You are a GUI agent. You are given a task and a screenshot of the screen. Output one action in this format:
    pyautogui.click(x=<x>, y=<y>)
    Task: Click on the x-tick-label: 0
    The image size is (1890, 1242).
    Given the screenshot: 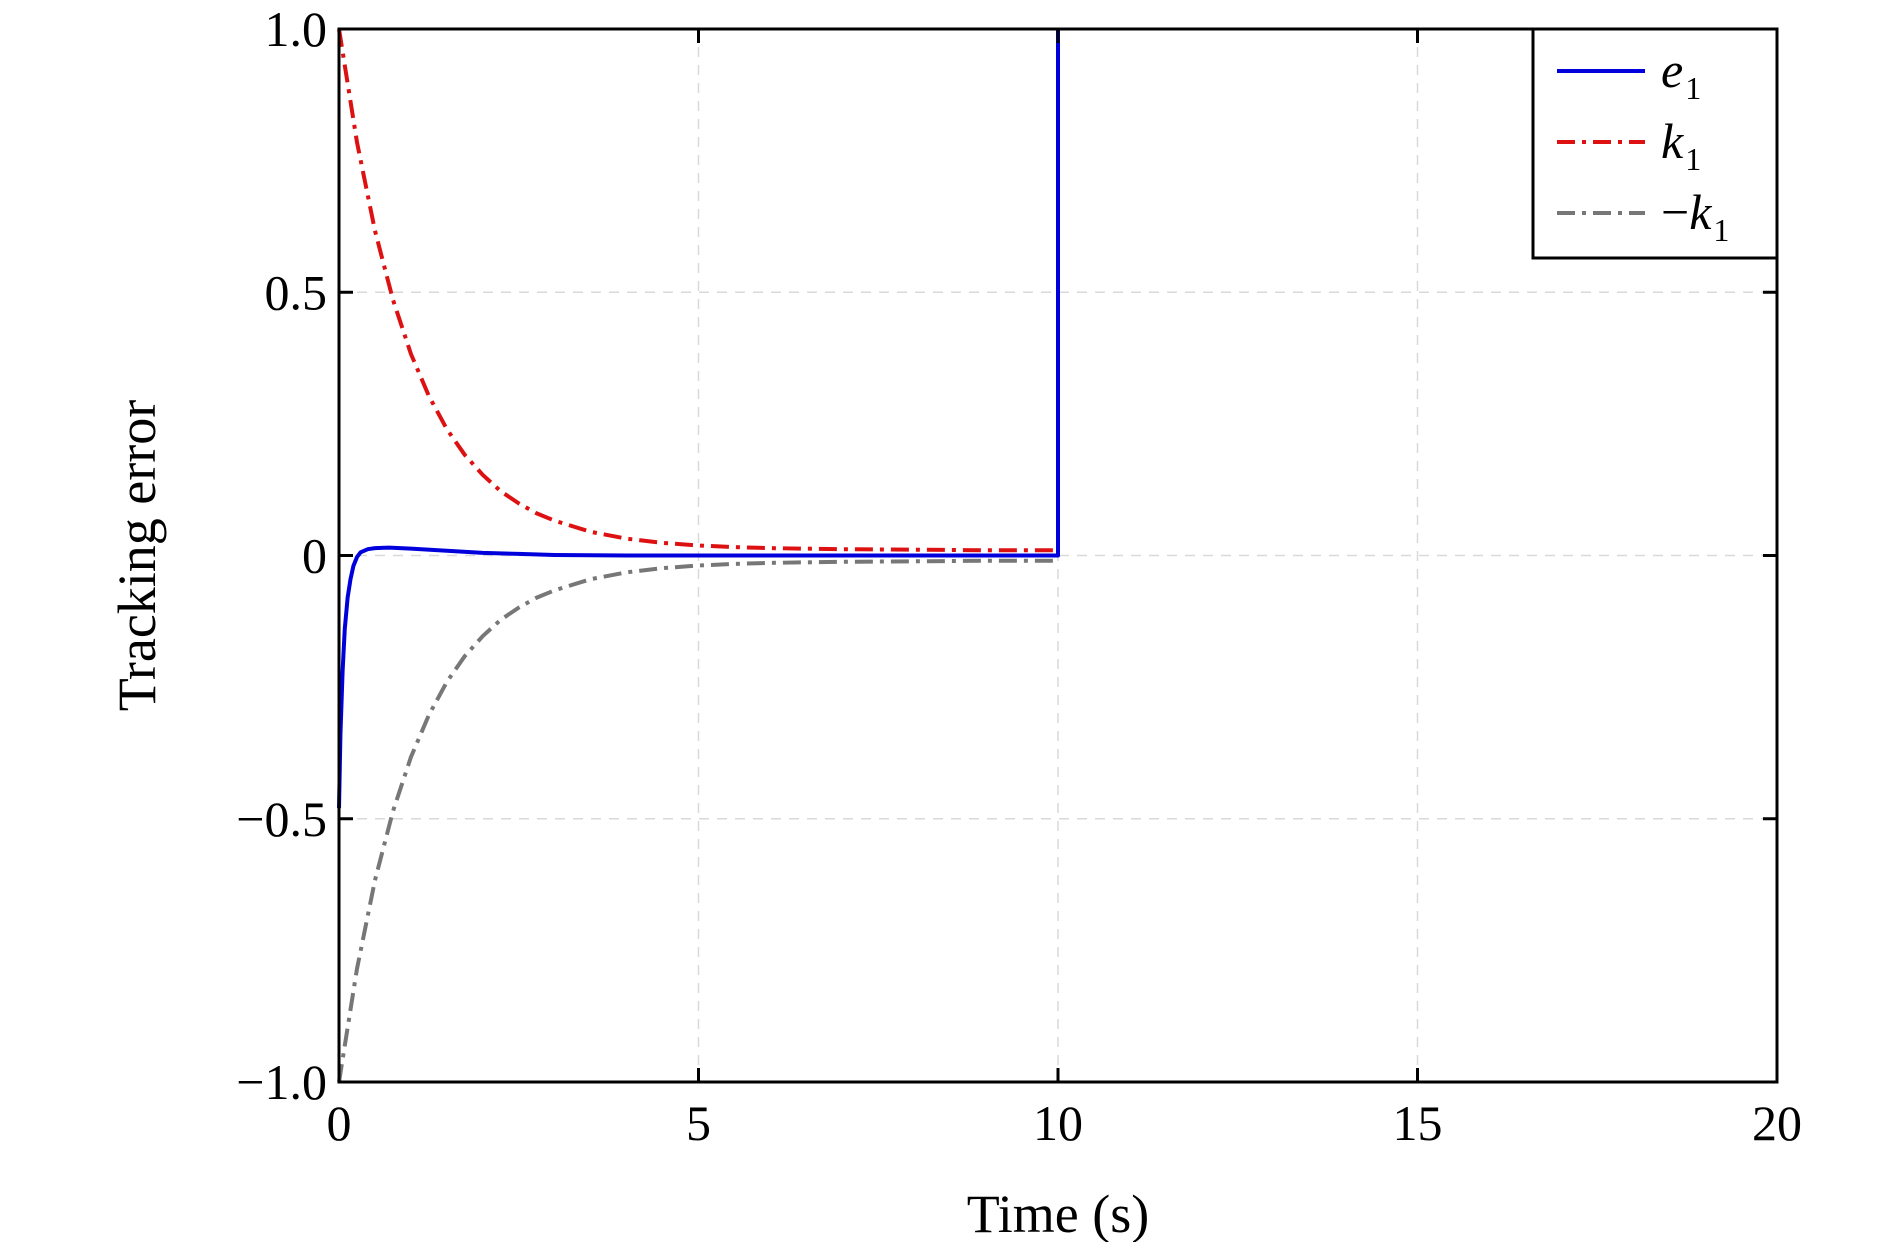 What is the action you would take?
    pyautogui.click(x=339, y=1123)
    